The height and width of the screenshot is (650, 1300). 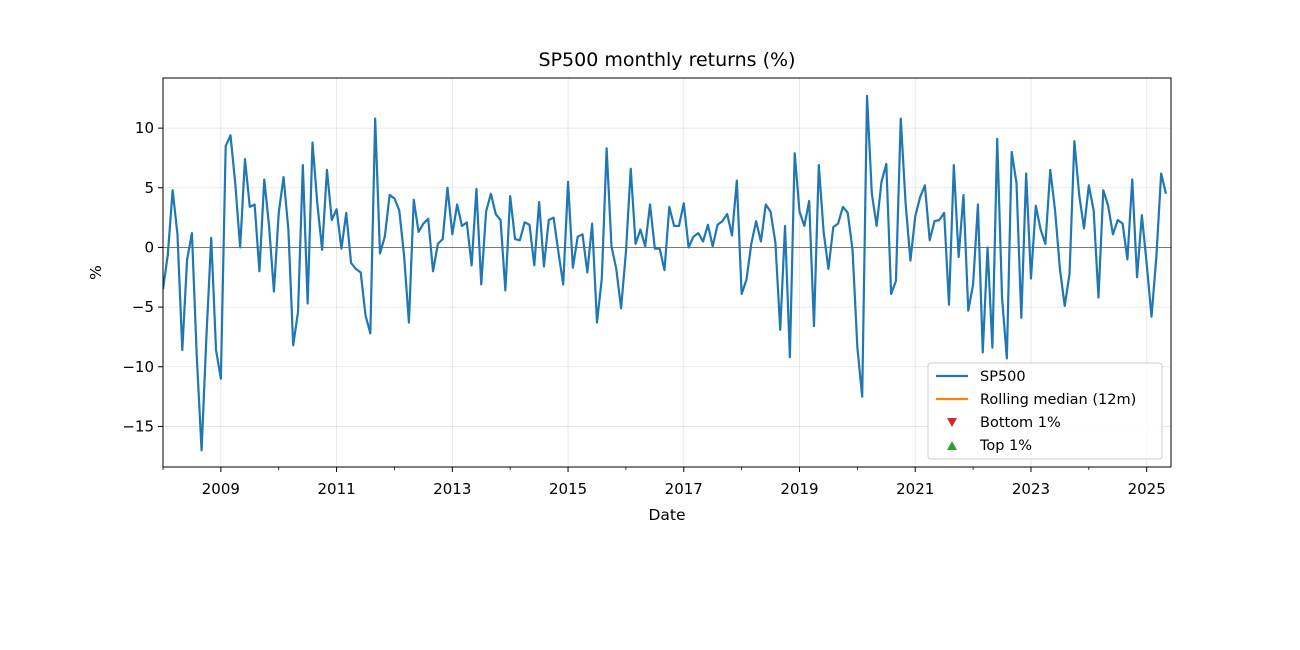 I want to click on x-tick-label: 2011, so click(x=336, y=489).